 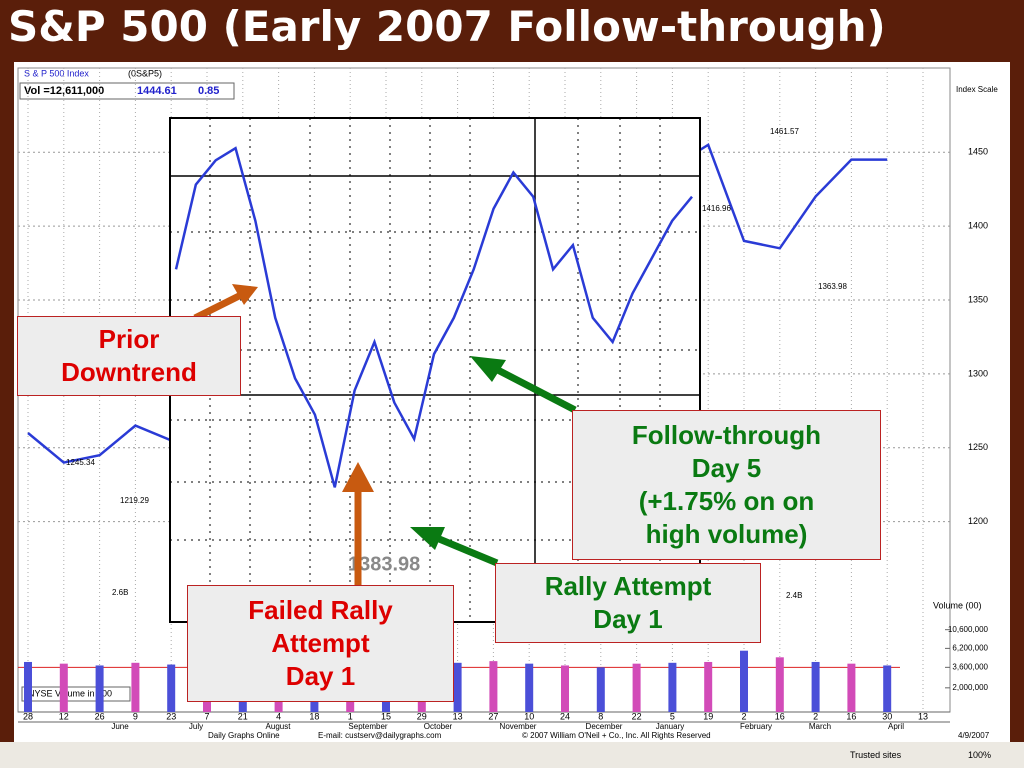 What do you see at coordinates (756, 726) in the screenshot?
I see `month-label: February` at bounding box center [756, 726].